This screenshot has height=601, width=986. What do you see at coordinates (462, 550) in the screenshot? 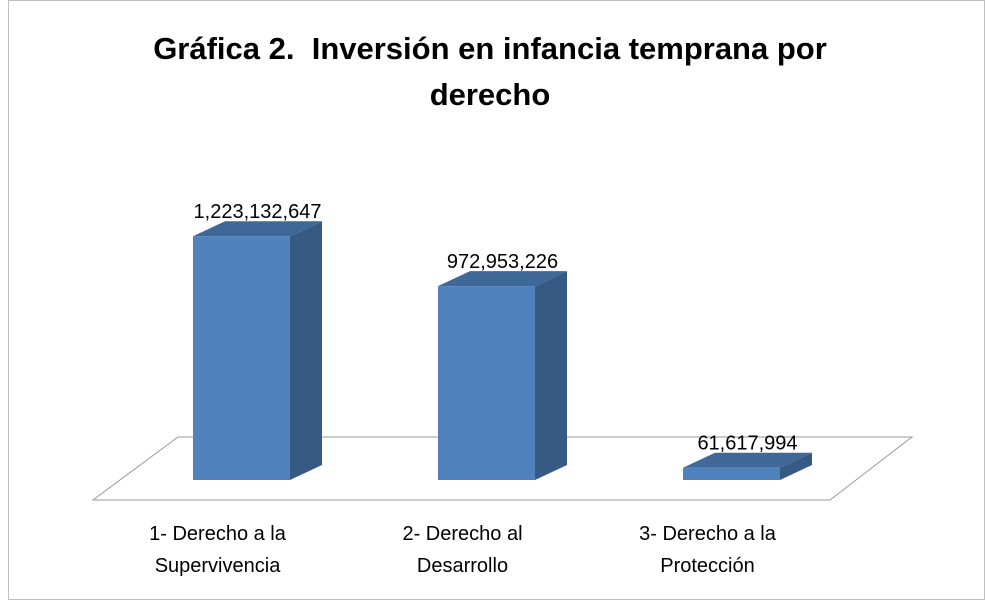
I see `x-tick-label: 2- Derecho al Desarrollo` at bounding box center [462, 550].